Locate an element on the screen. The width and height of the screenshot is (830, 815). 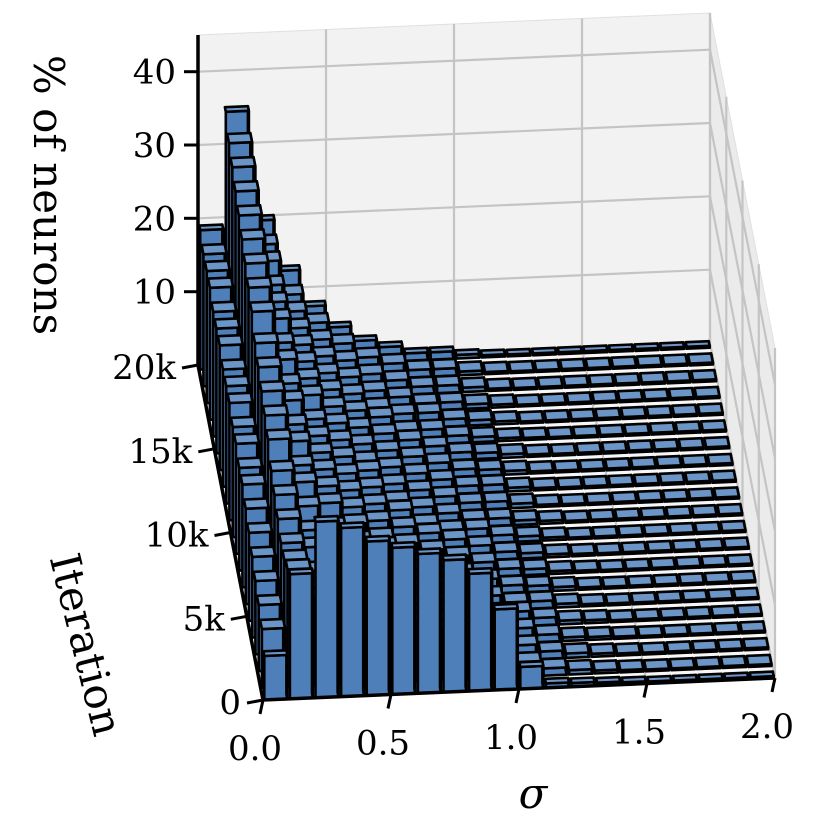
bar-front-face is located at coordinates (506, 649).